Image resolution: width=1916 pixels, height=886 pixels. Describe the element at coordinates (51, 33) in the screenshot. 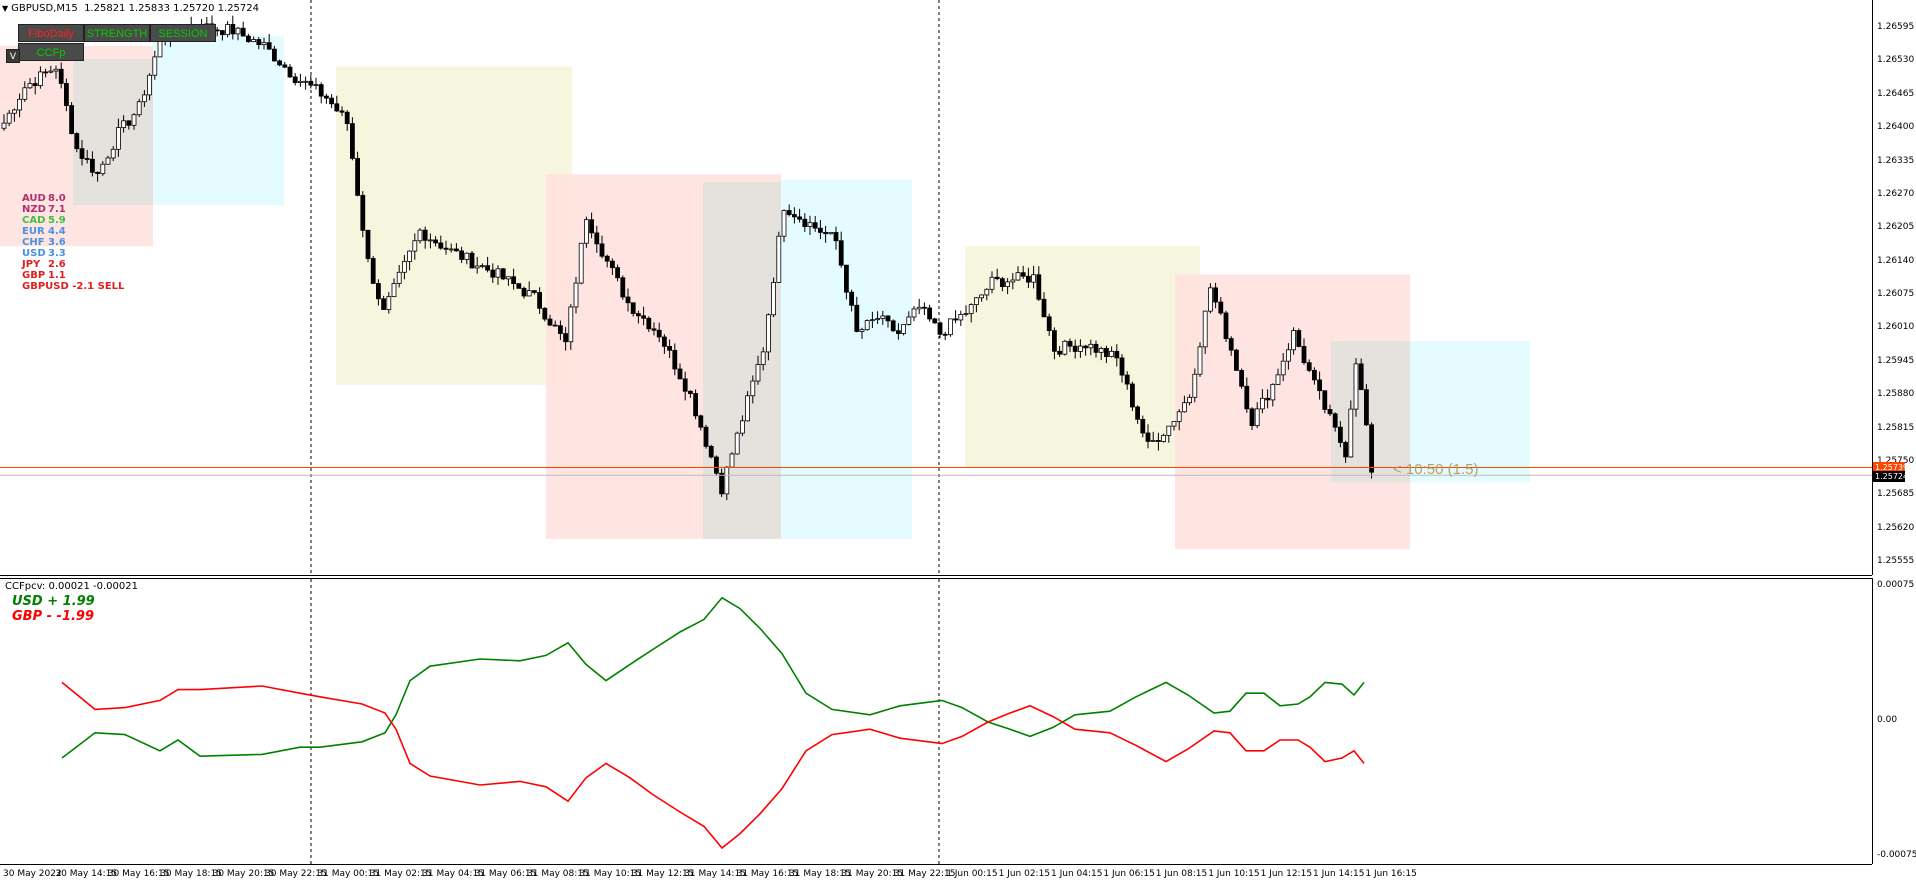

I see `fibo-daily-button: FiboDaily` at that location.